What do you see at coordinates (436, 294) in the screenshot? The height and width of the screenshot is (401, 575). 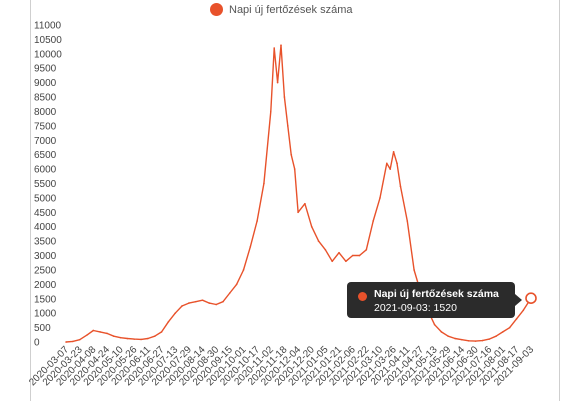 I see `tooltip-title: Napi új fertőzések száma` at bounding box center [436, 294].